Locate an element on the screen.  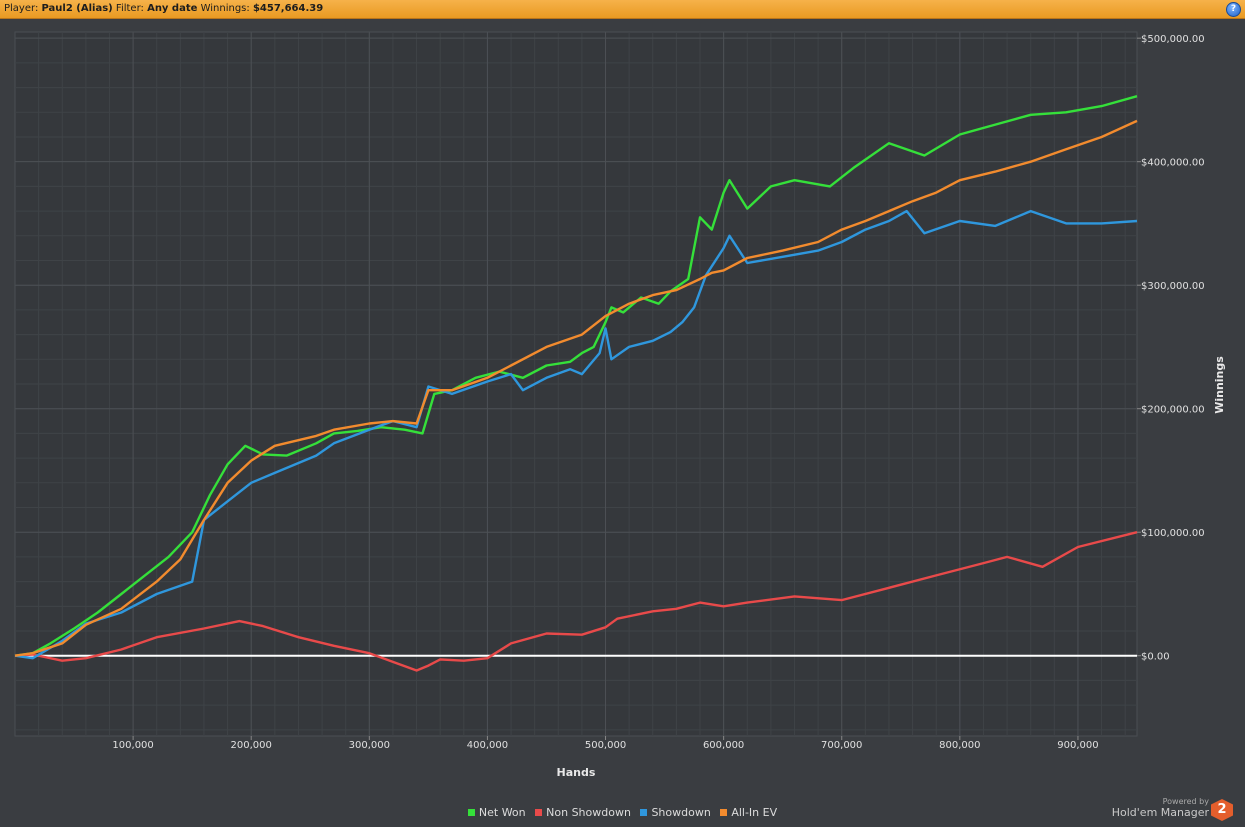
legend-item-net-won: Net Won is located at coordinates (496, 812).